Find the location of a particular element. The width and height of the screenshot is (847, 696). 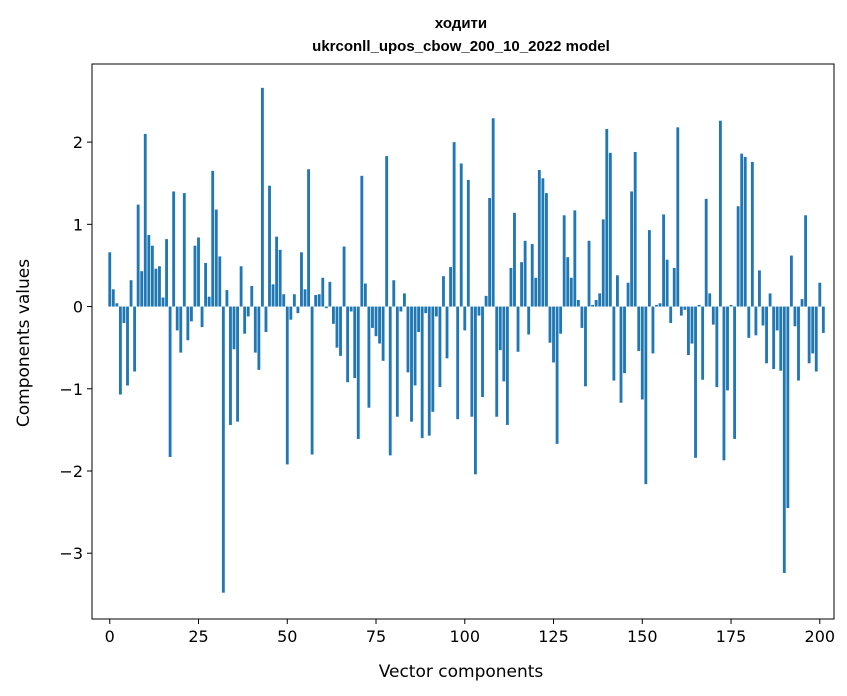

y-axis-label: Components values is located at coordinates (24, 343).